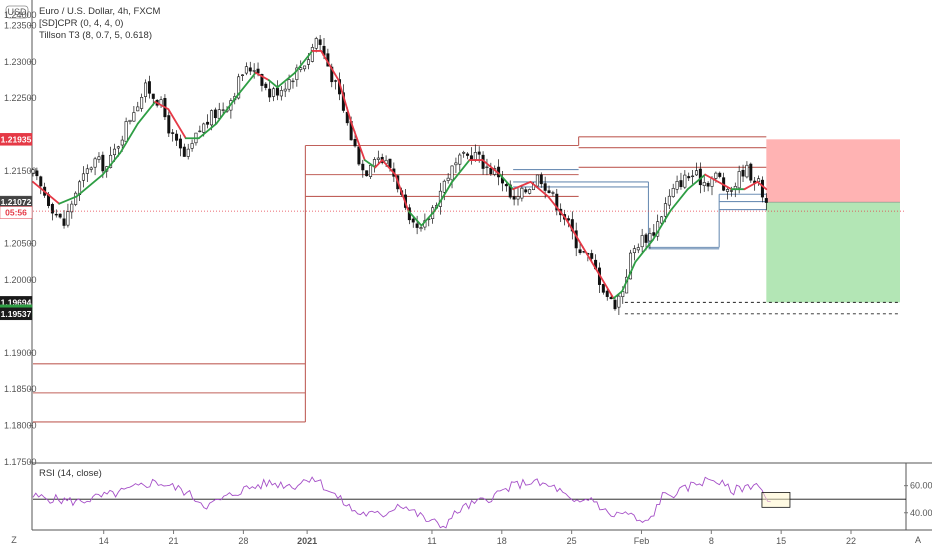  Describe the element at coordinates (851, 541) in the screenshot. I see `x-tick-label-10: 22` at that location.